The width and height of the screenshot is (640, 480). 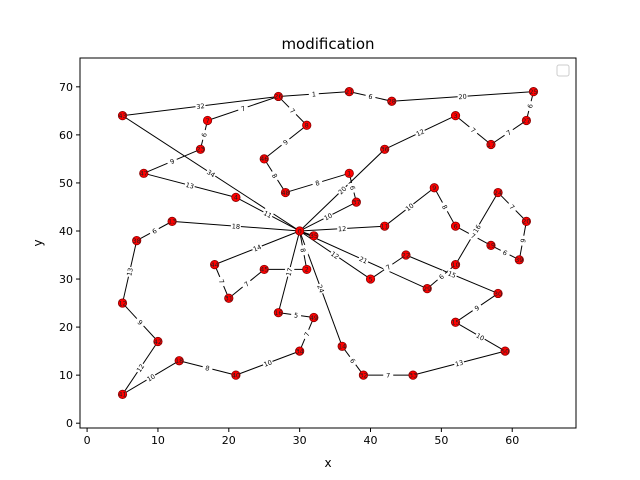 I want to click on node-label: 14, so click(x=342, y=347).